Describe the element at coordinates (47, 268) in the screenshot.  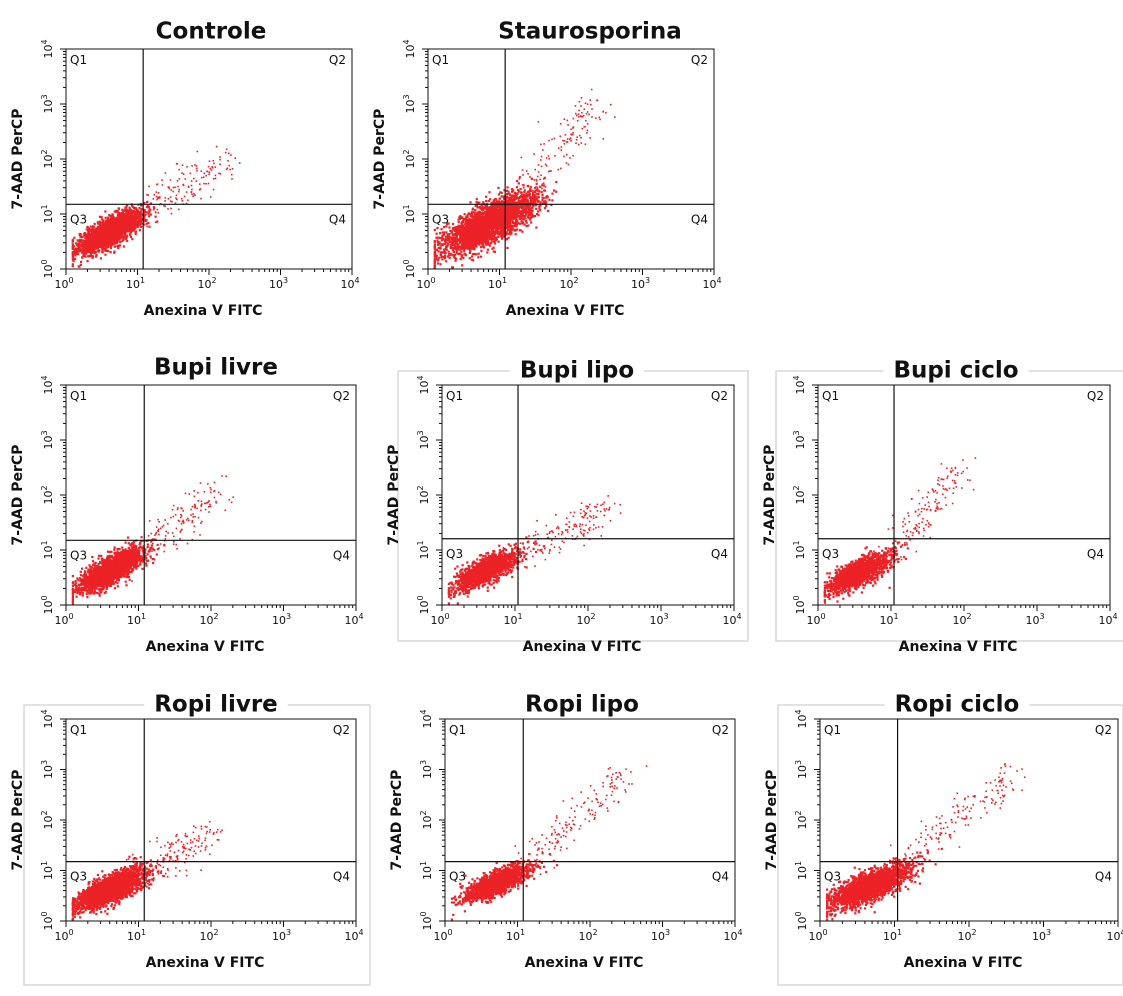
I see `y-tick-label: 100` at that location.